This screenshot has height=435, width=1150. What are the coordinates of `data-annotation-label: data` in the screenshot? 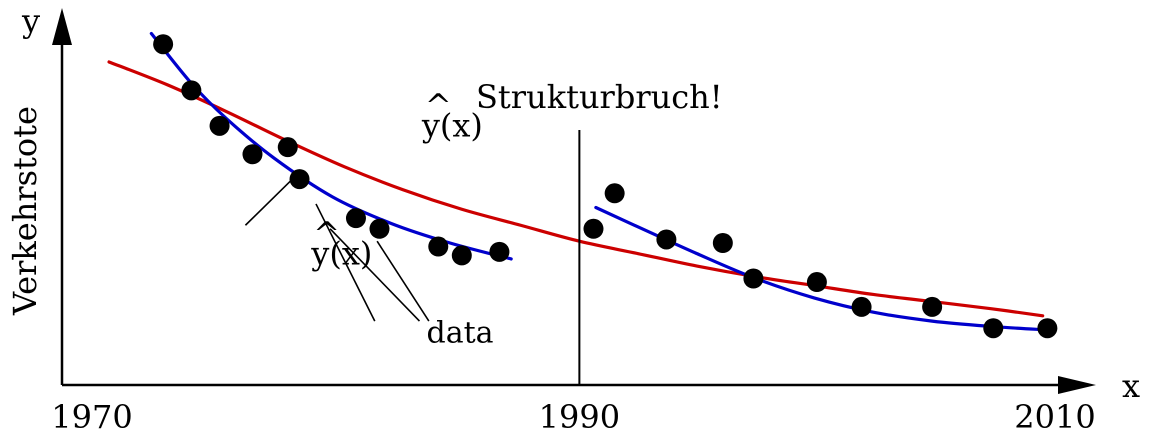 It's located at (460, 332).